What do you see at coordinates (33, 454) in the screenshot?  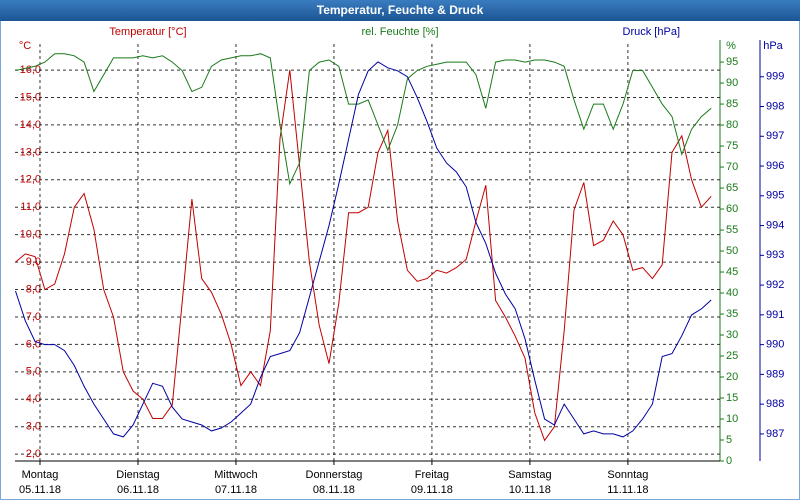 I see `y-tick-label: 2,0` at bounding box center [33, 454].